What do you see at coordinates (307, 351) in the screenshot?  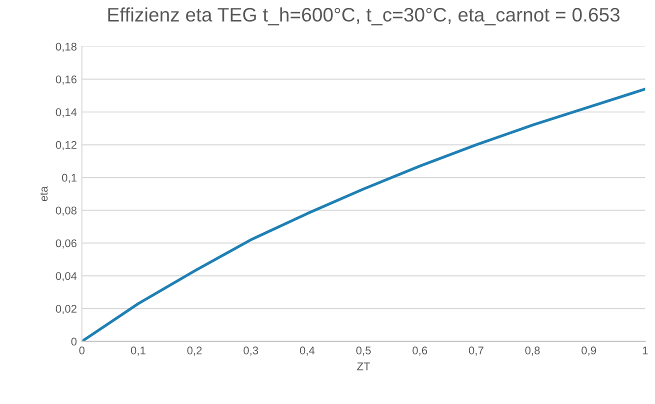 I see `x-tick-label: 0,4` at bounding box center [307, 351].